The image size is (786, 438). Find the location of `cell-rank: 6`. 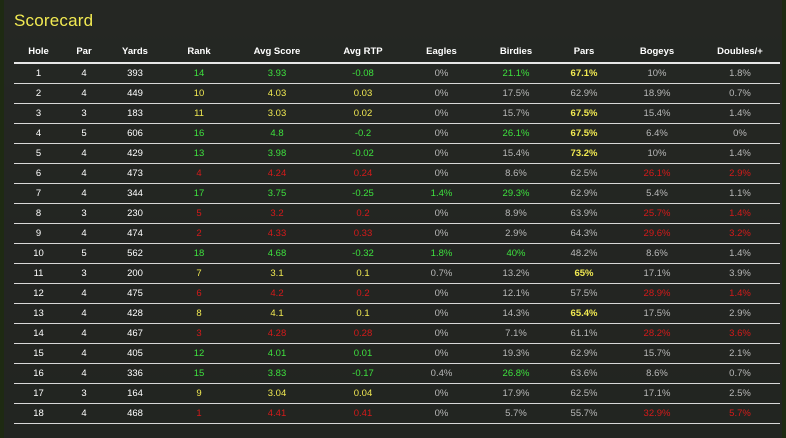

cell-rank: 6 is located at coordinates (199, 293).